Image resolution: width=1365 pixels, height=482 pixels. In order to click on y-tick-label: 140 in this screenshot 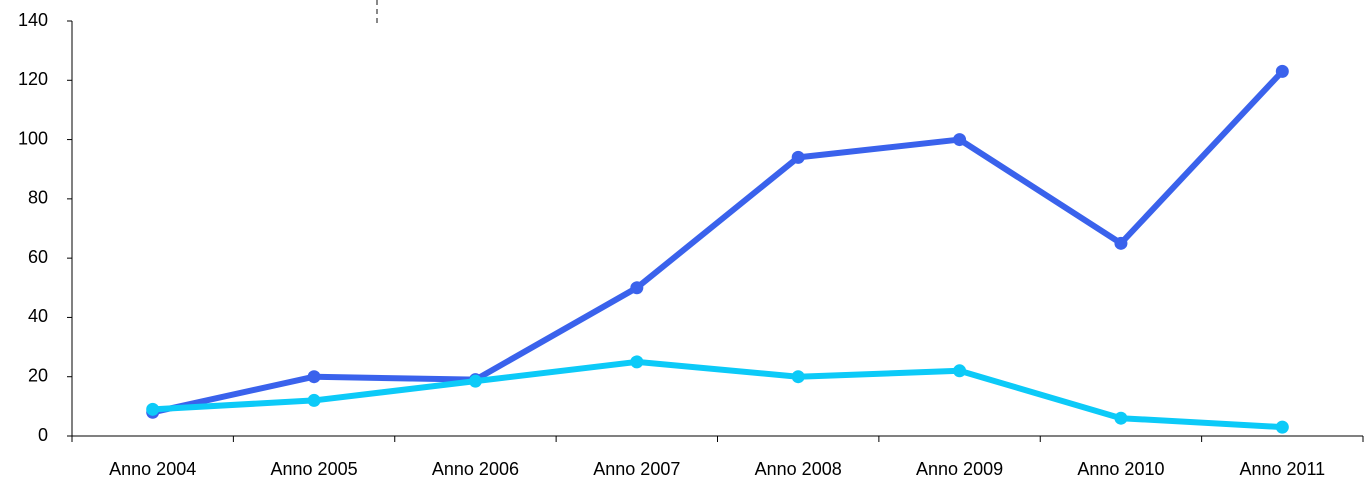, I will do `click(33, 20)`.